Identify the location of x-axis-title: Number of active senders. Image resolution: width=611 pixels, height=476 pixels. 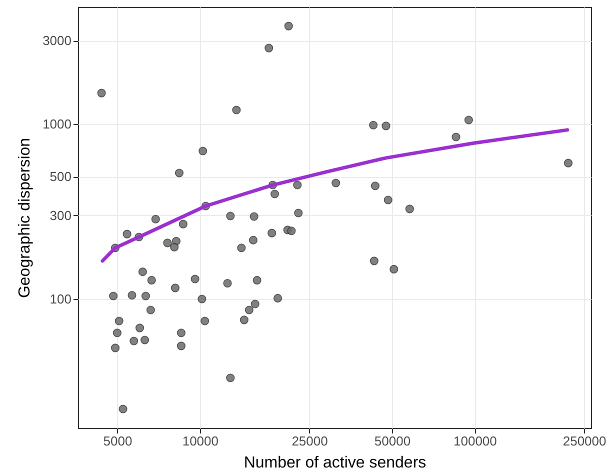
(335, 463).